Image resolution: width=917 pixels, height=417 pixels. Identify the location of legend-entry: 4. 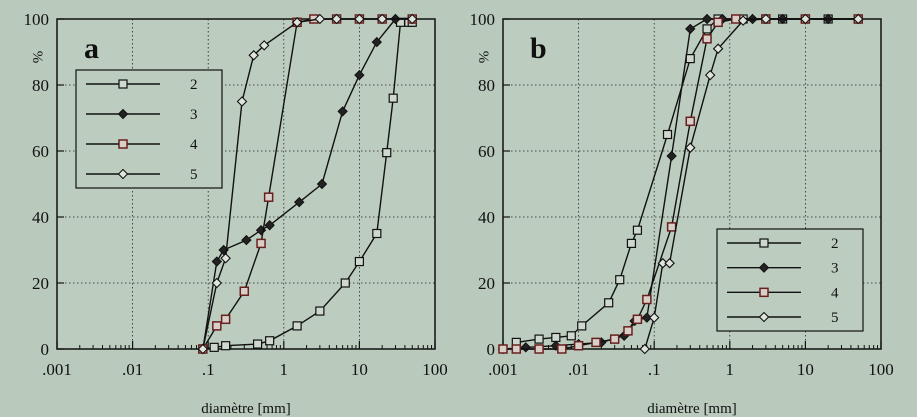
(783, 293).